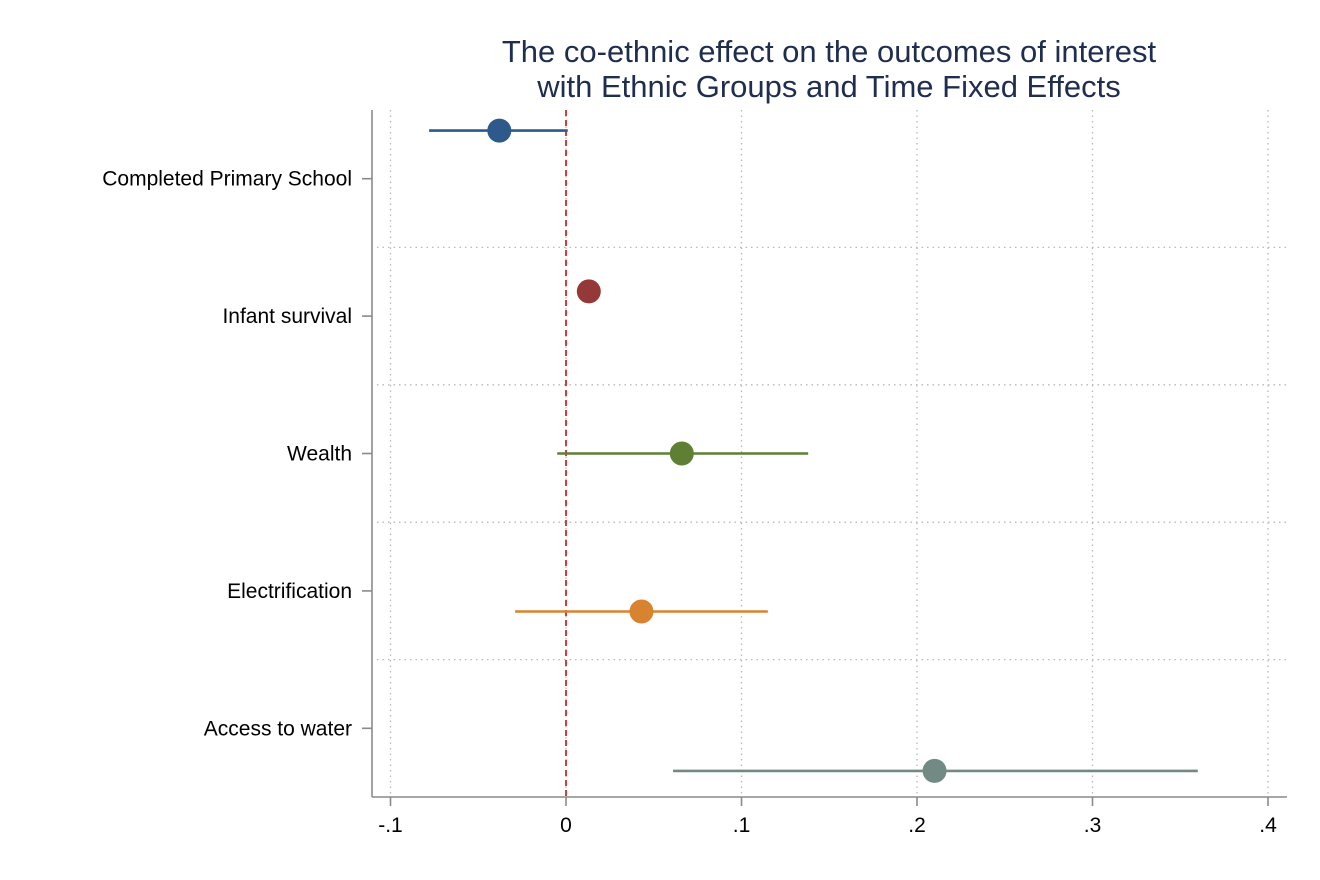  I want to click on x-tick-label-2: .1, so click(742, 825).